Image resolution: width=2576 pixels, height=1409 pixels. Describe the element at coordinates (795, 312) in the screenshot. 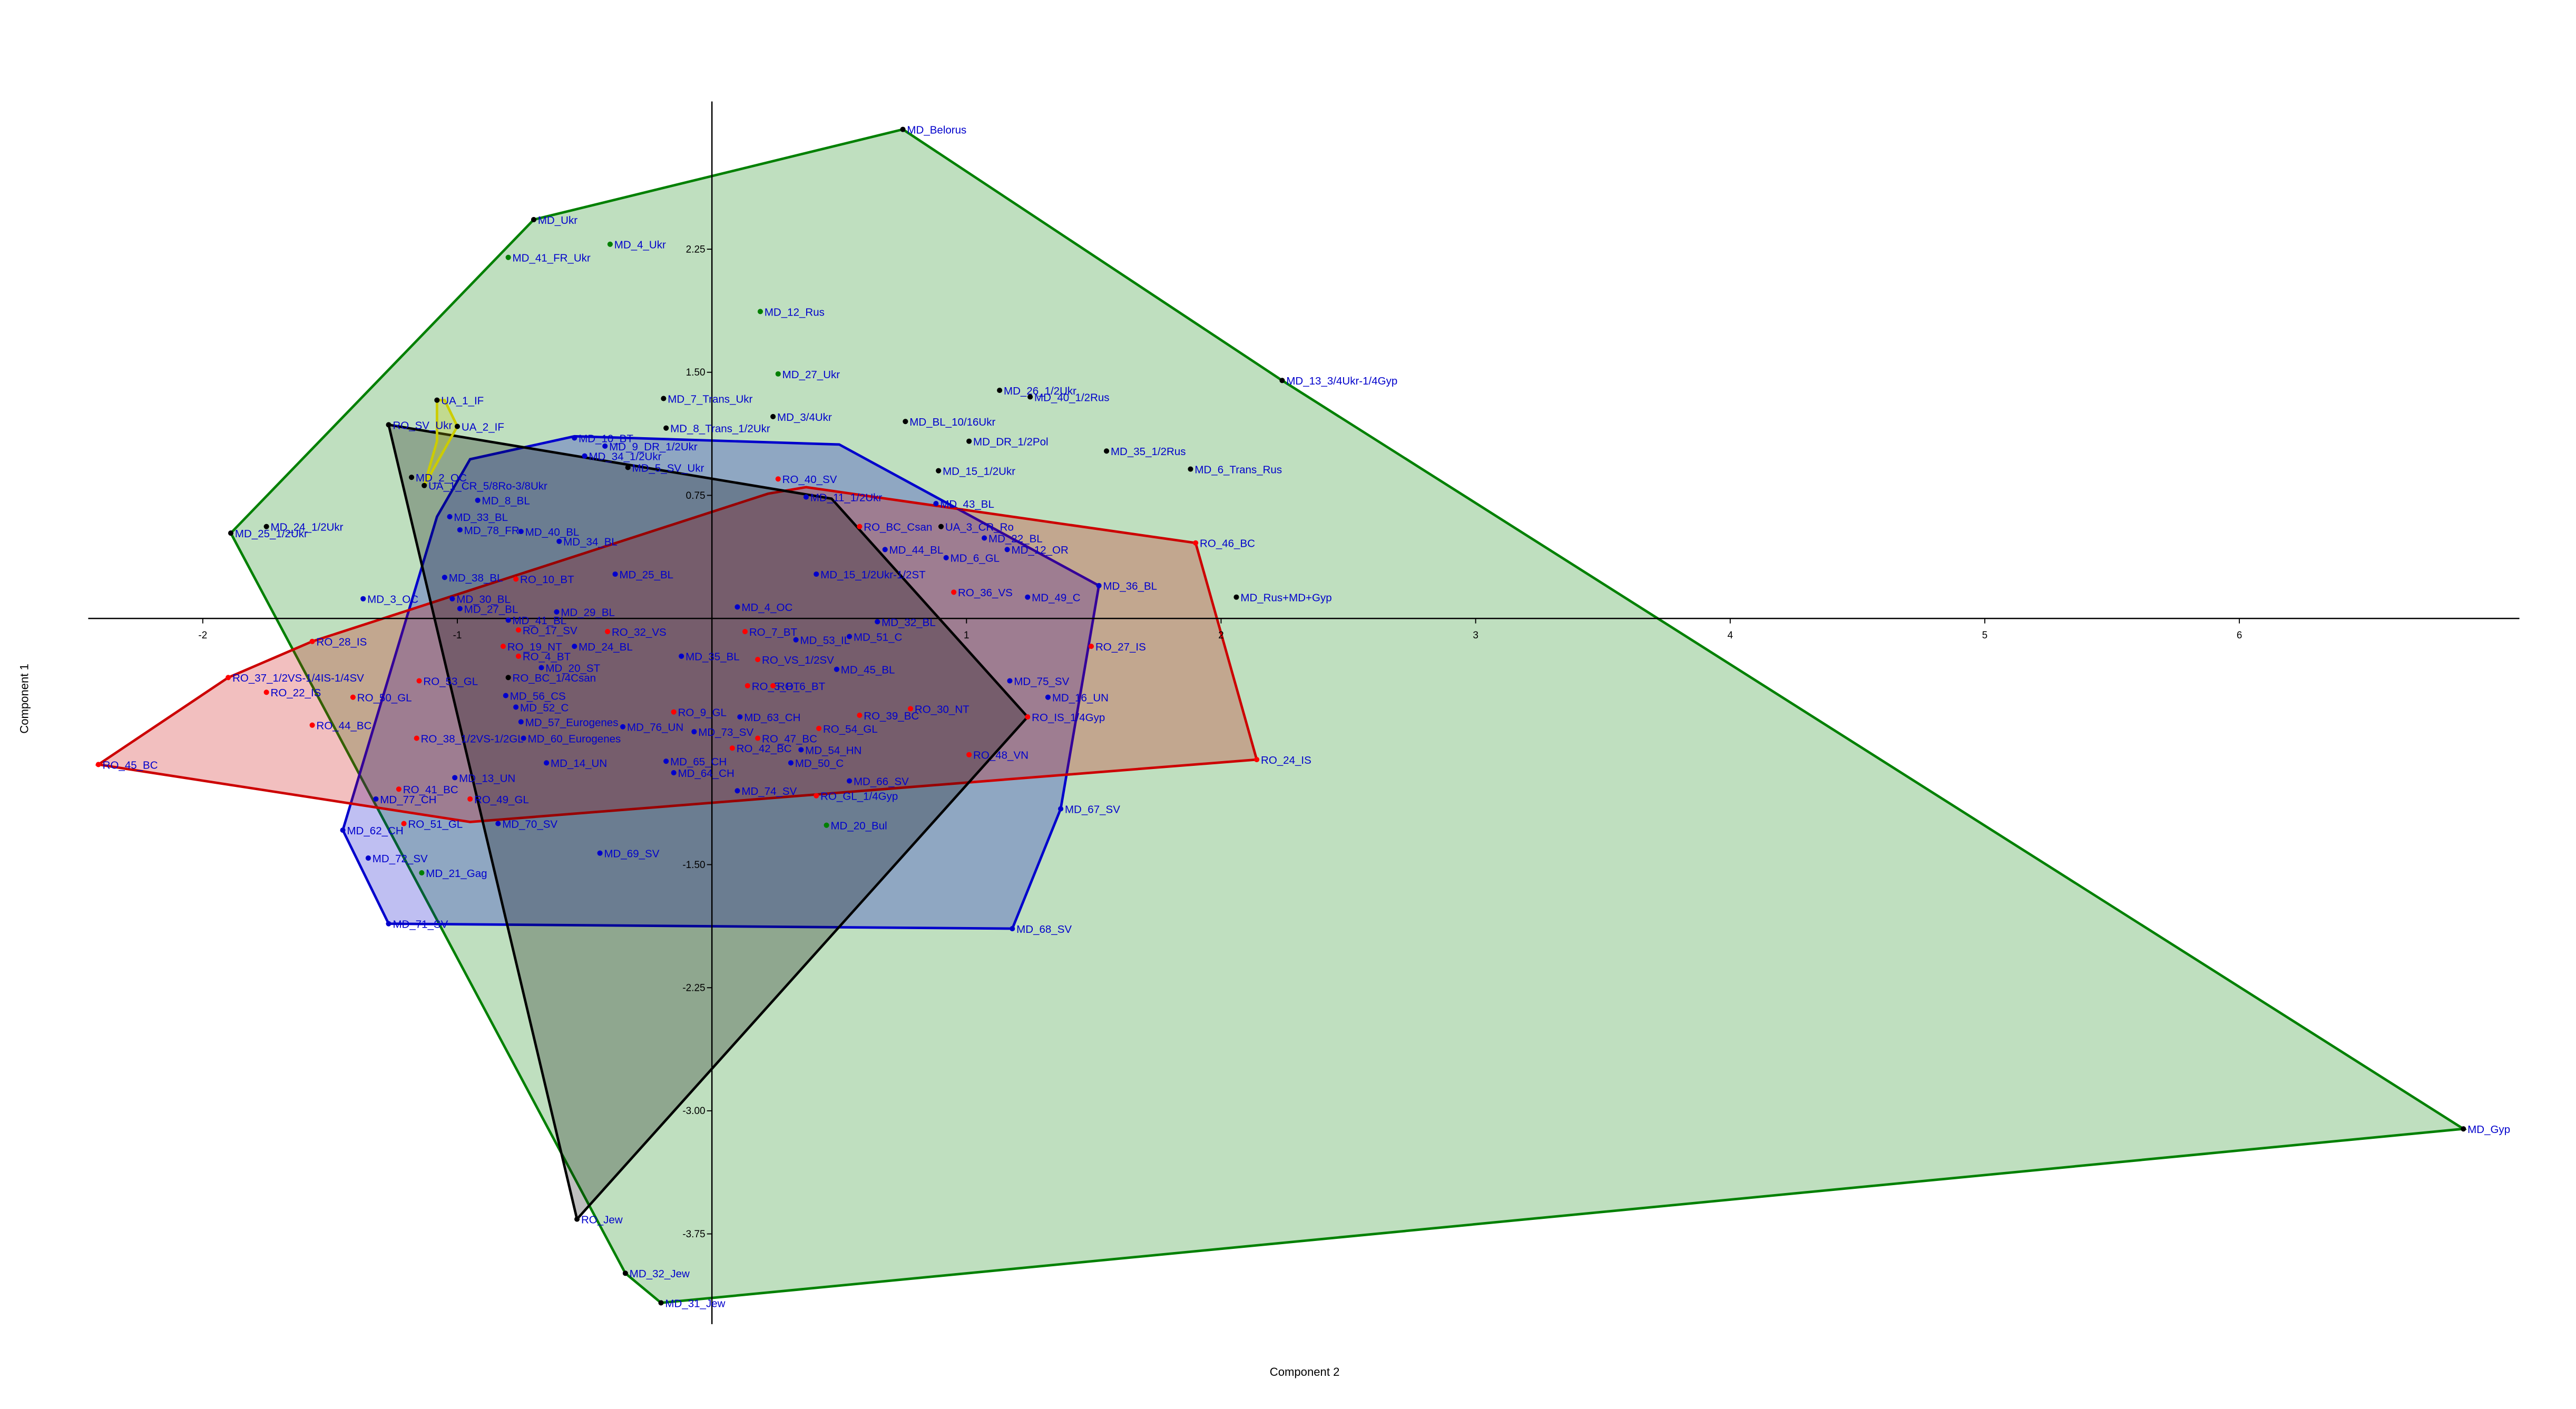

I see `point-label: MD_12_Rus` at that location.